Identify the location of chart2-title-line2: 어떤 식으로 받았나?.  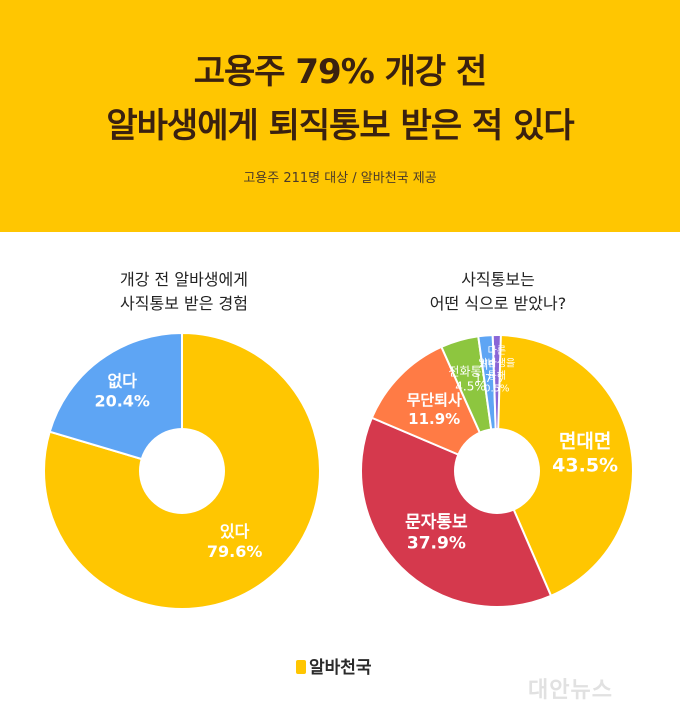
(498, 303).